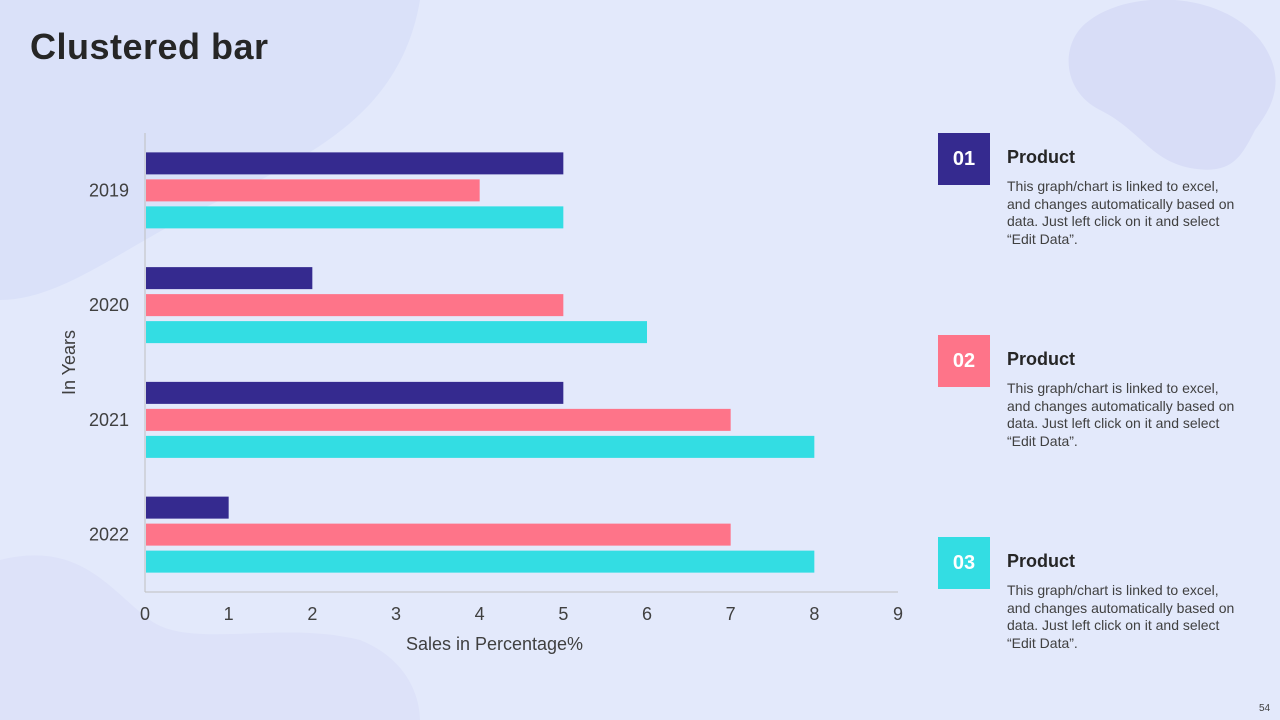  What do you see at coordinates (396, 614) in the screenshot?
I see `x-tick-label: 3` at bounding box center [396, 614].